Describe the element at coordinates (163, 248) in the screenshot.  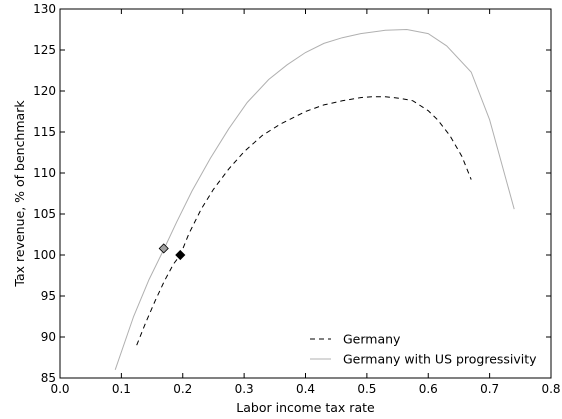
I see `benchmark-marker-germany-us-progressivity` at that location.